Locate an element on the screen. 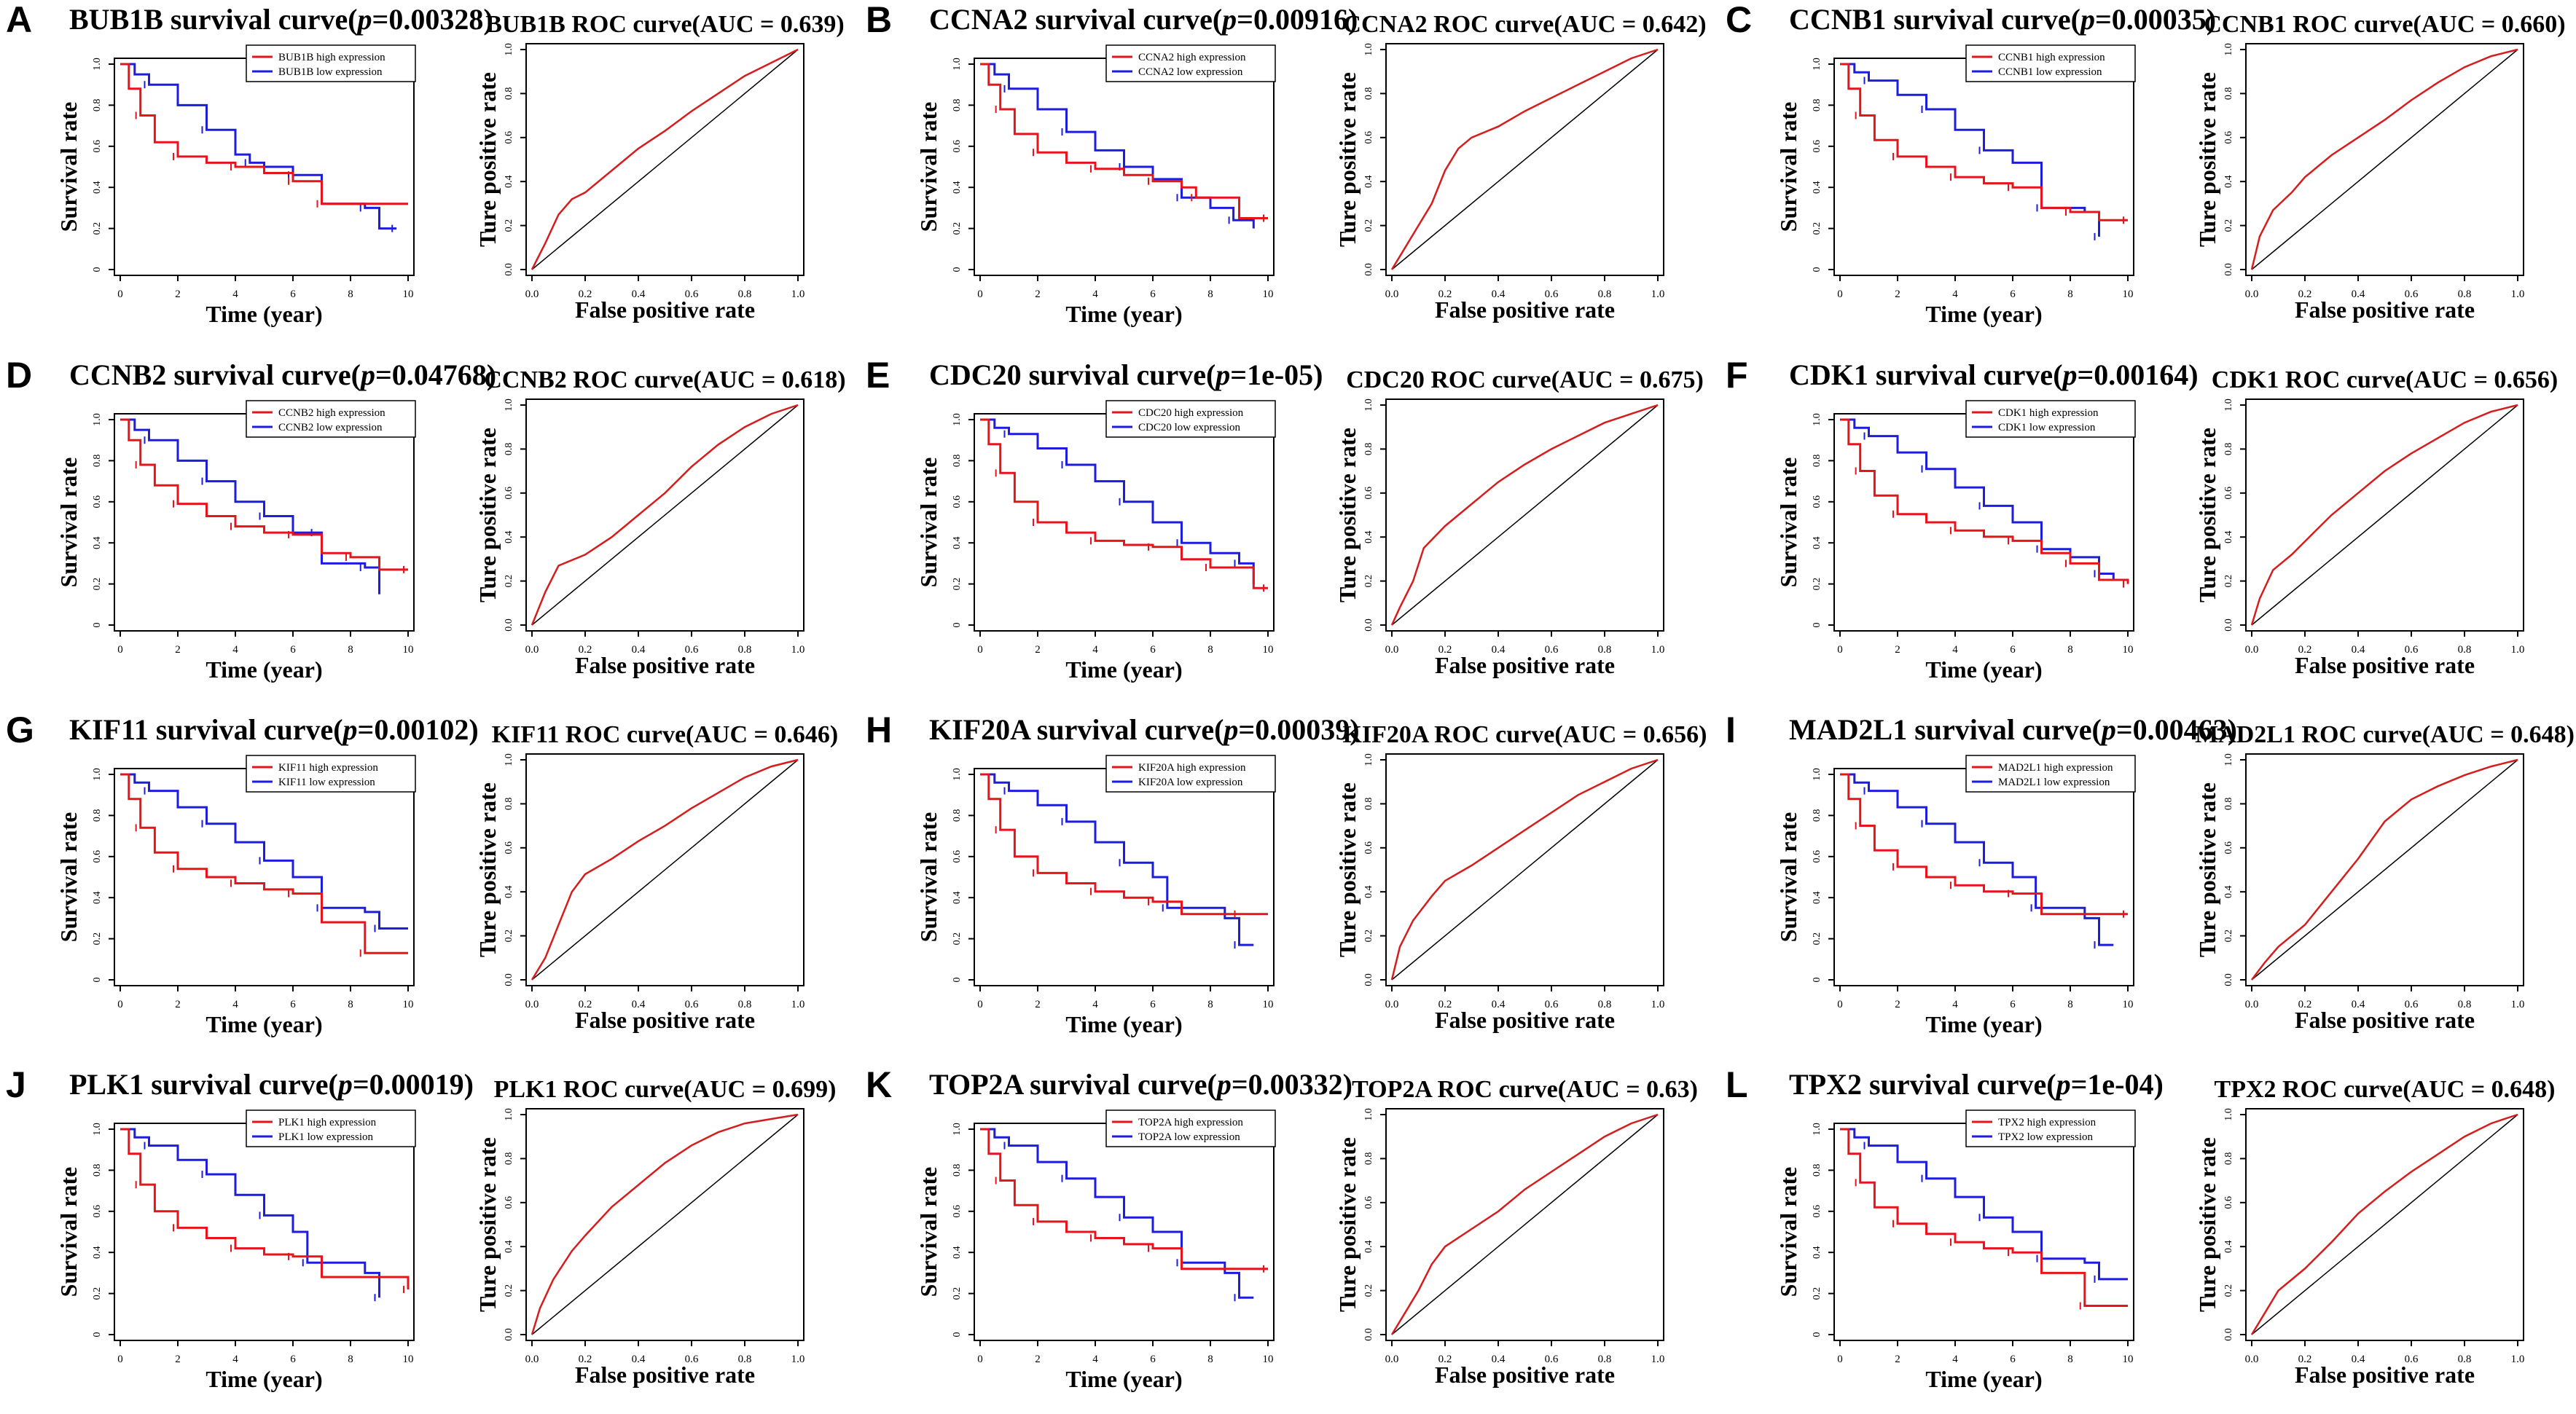 The image size is (2576, 1414). panel-letter: E is located at coordinates (878, 375).